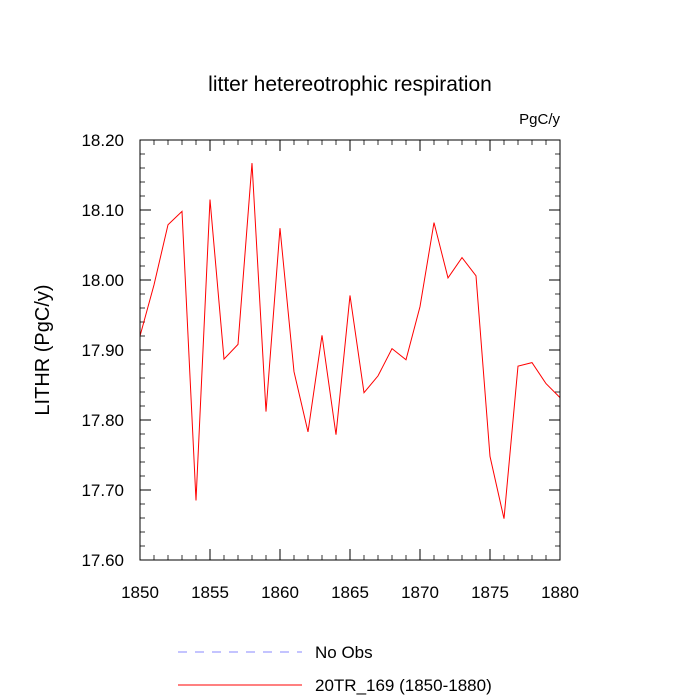 This screenshot has height=700, width=700. I want to click on x-tick-label: 1870, so click(420, 592).